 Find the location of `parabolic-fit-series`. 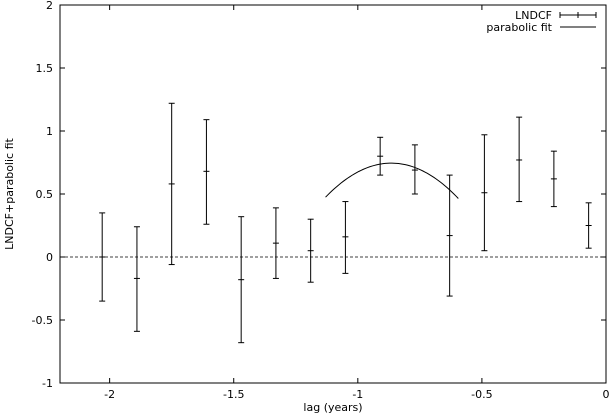

parabolic-fit-series is located at coordinates (392, 180).